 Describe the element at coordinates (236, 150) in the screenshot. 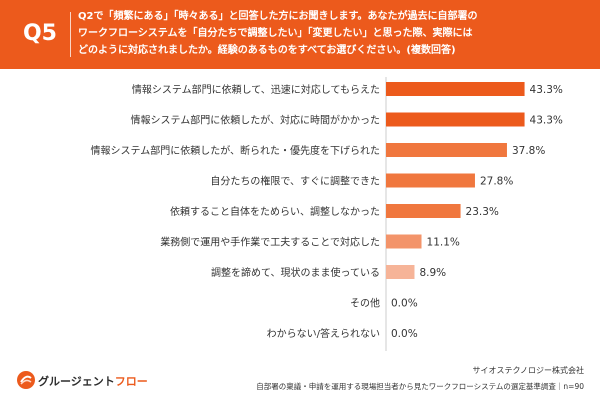

I see `category-label: 情報システム部門に依頼したが、断られた・優先度を下げられた` at that location.